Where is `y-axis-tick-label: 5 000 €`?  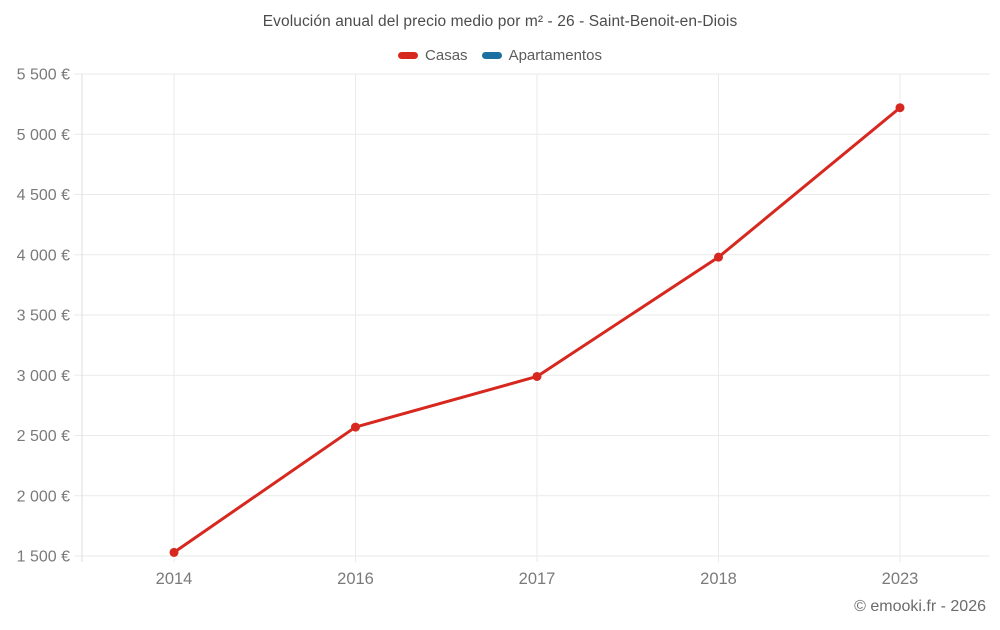 y-axis-tick-label: 5 000 € is located at coordinates (43, 135).